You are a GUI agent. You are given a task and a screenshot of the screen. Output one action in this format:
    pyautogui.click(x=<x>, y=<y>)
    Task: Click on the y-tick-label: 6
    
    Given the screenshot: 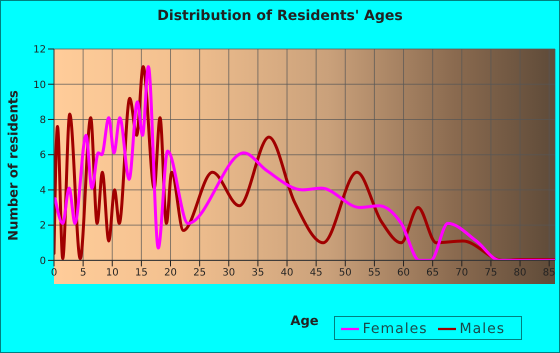 What is the action you would take?
    pyautogui.click(x=43, y=156)
    